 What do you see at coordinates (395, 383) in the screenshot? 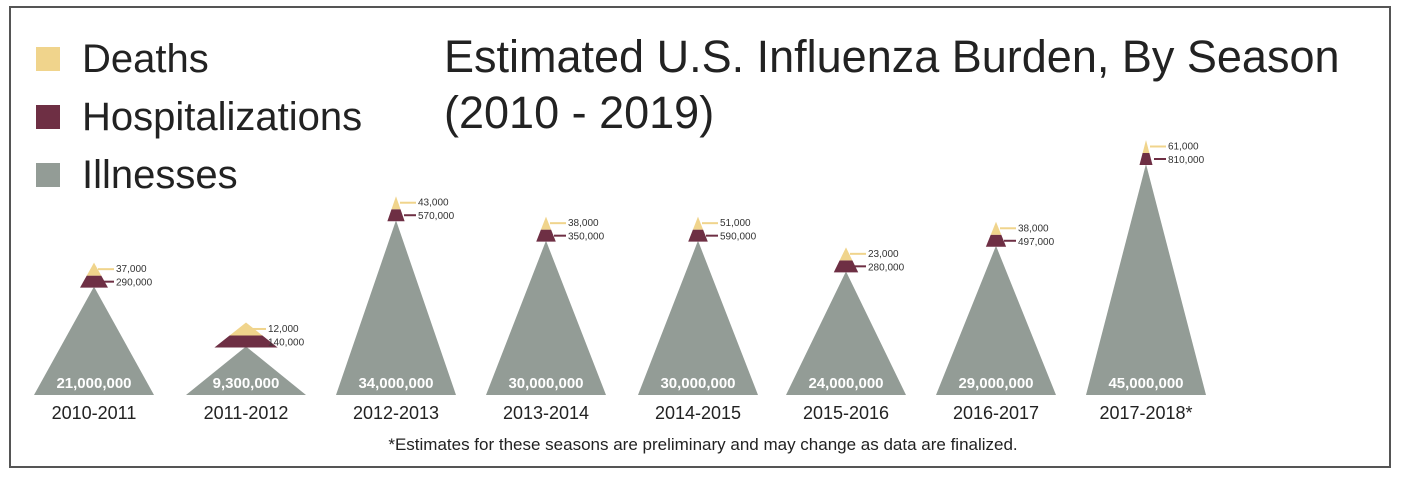
I see `illness-value-label-20122013: 34,000,000` at bounding box center [395, 383].